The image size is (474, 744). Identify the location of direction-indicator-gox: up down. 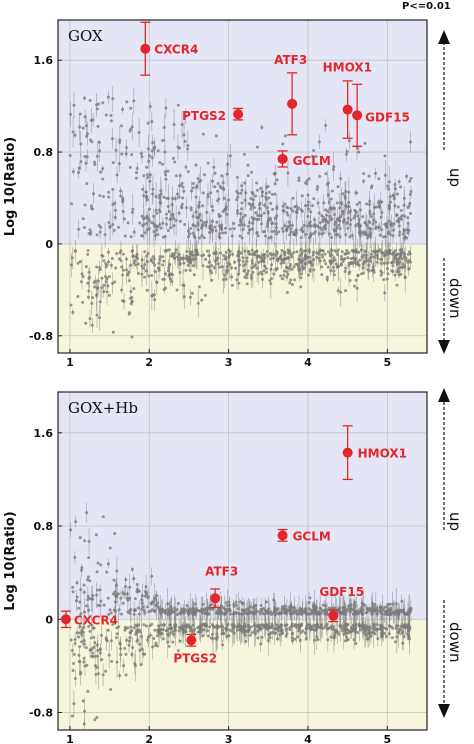
(451, 192).